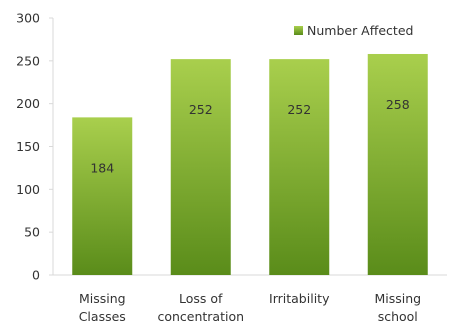  I want to click on legend: Number Affected, so click(353, 30).